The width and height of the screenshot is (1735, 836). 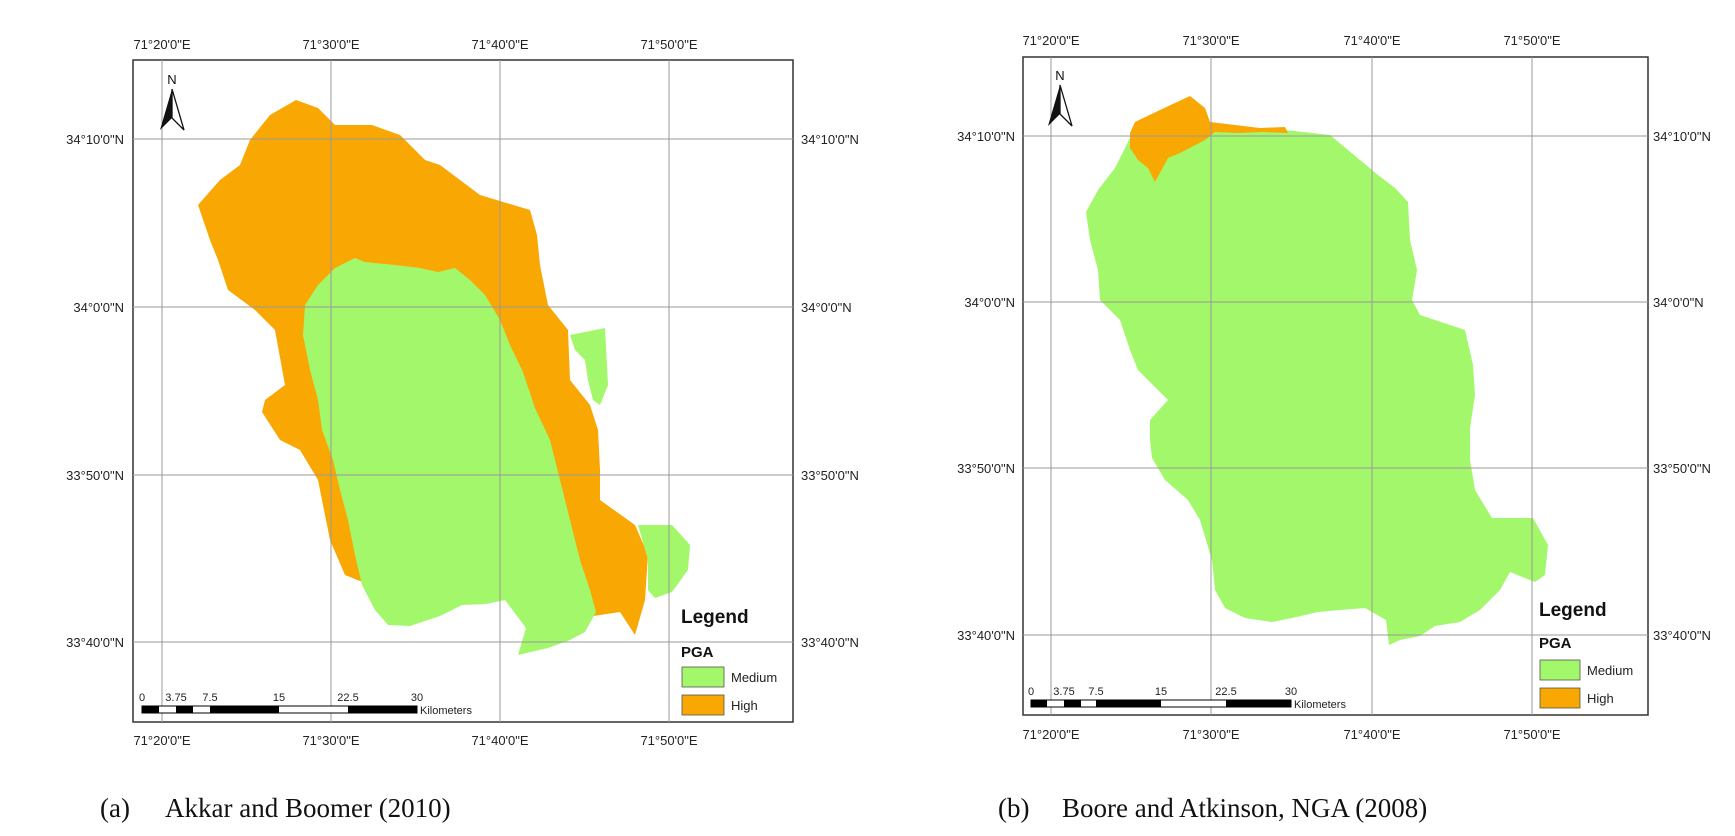 I want to click on panel-label: (a), so click(x=115, y=808).